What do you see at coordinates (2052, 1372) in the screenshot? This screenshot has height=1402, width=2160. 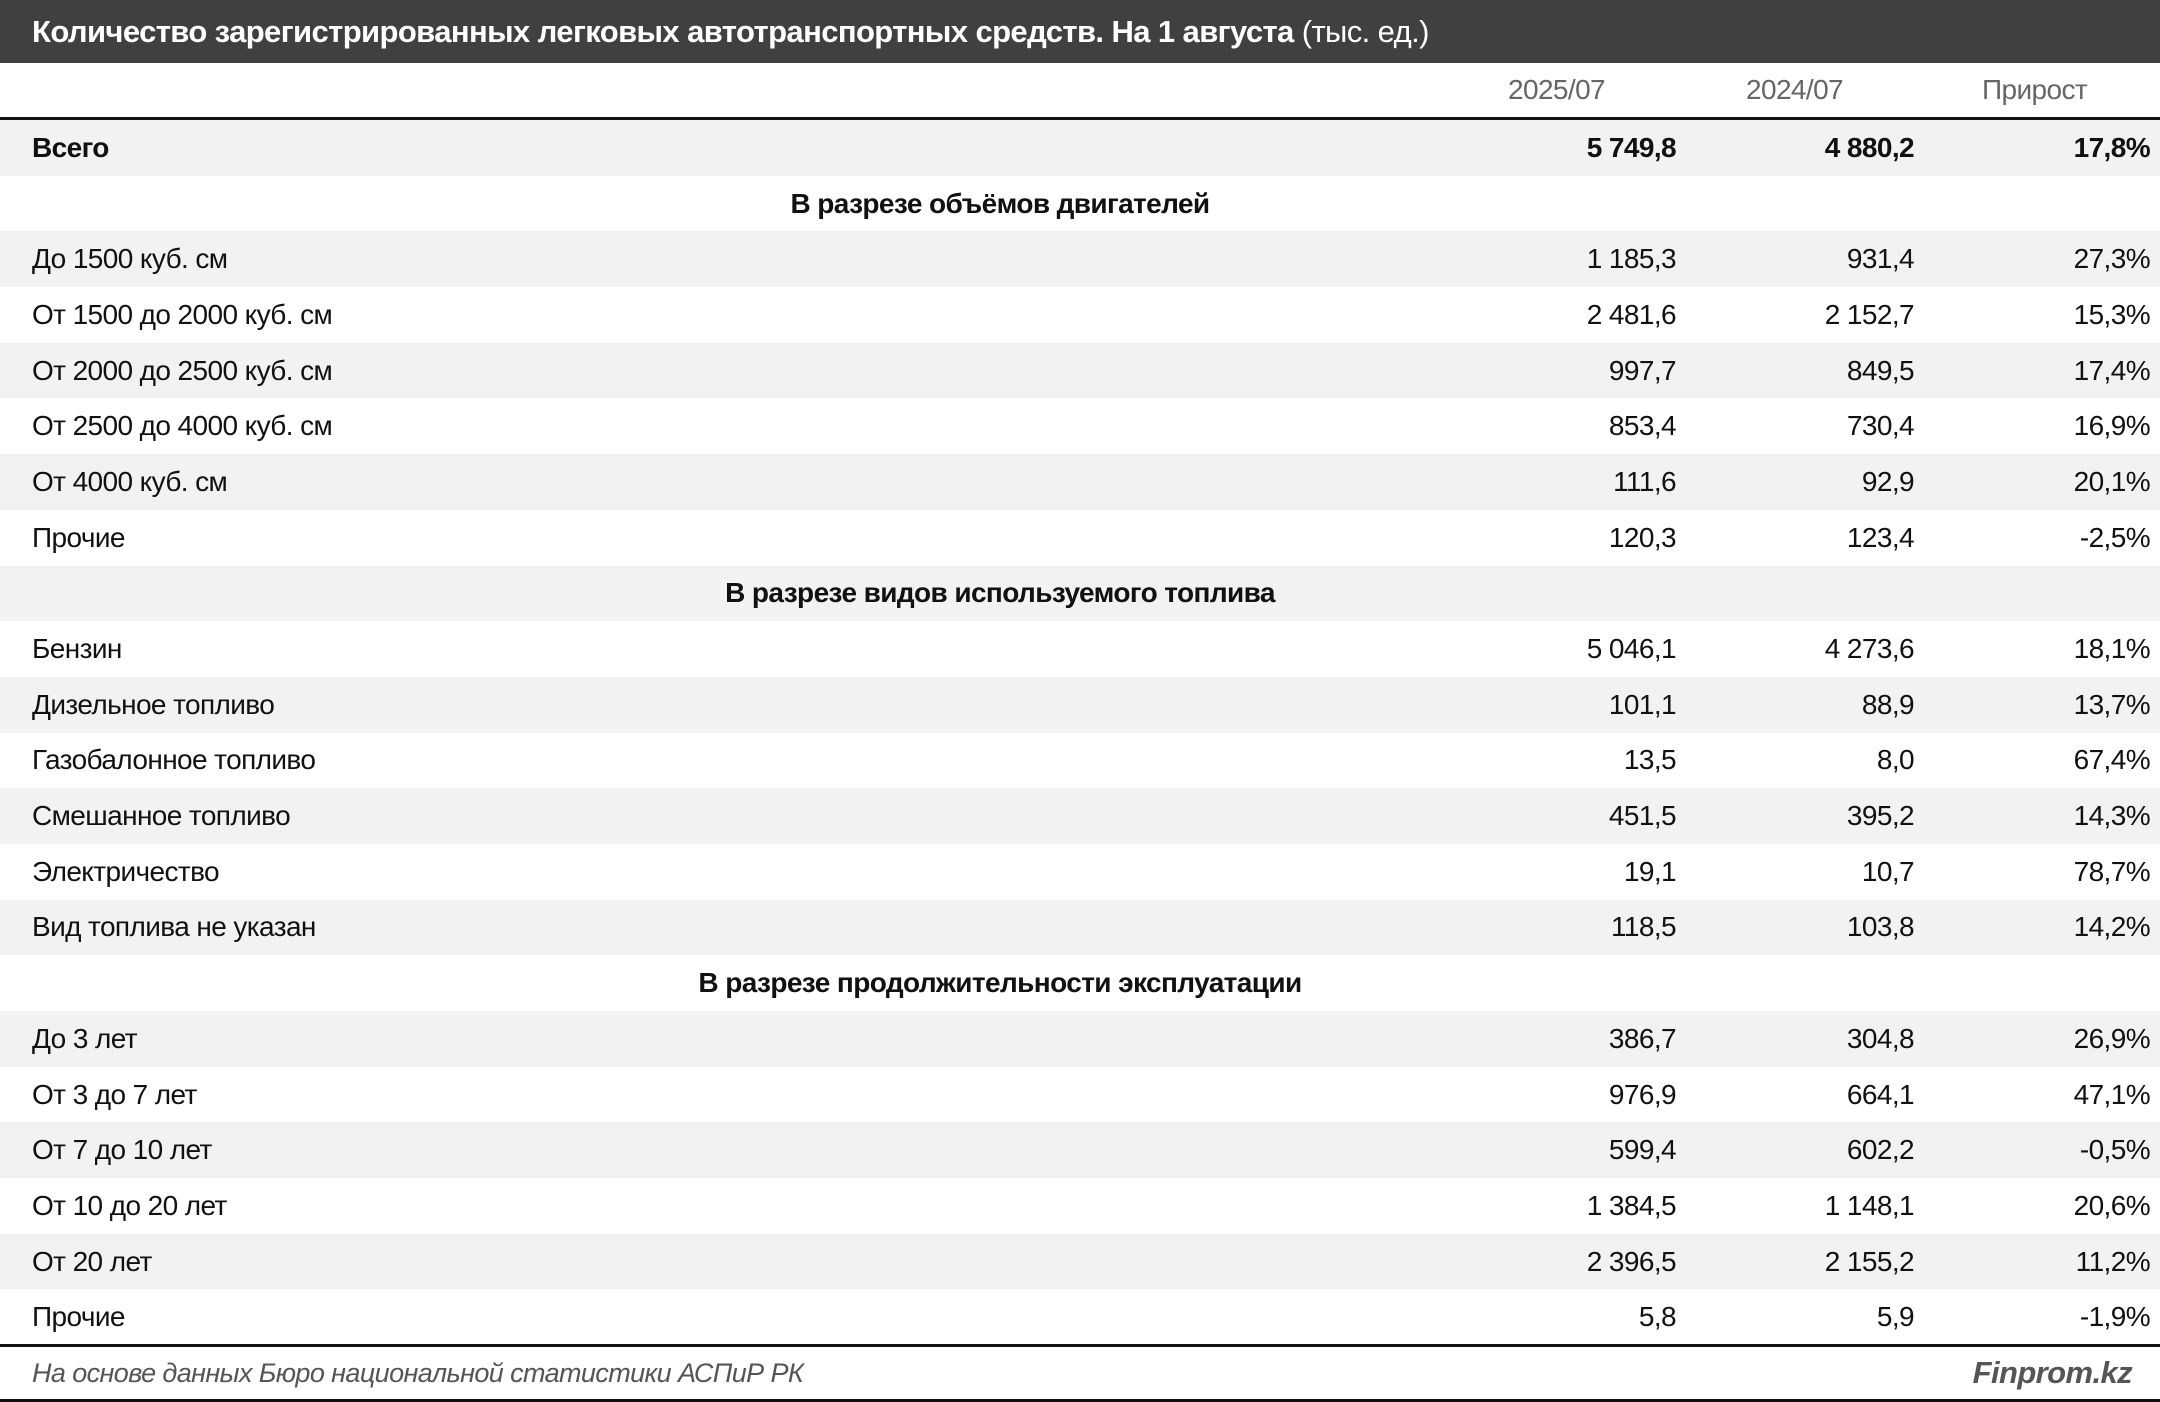 I see `brand-logo: Finprom.kz` at bounding box center [2052, 1372].